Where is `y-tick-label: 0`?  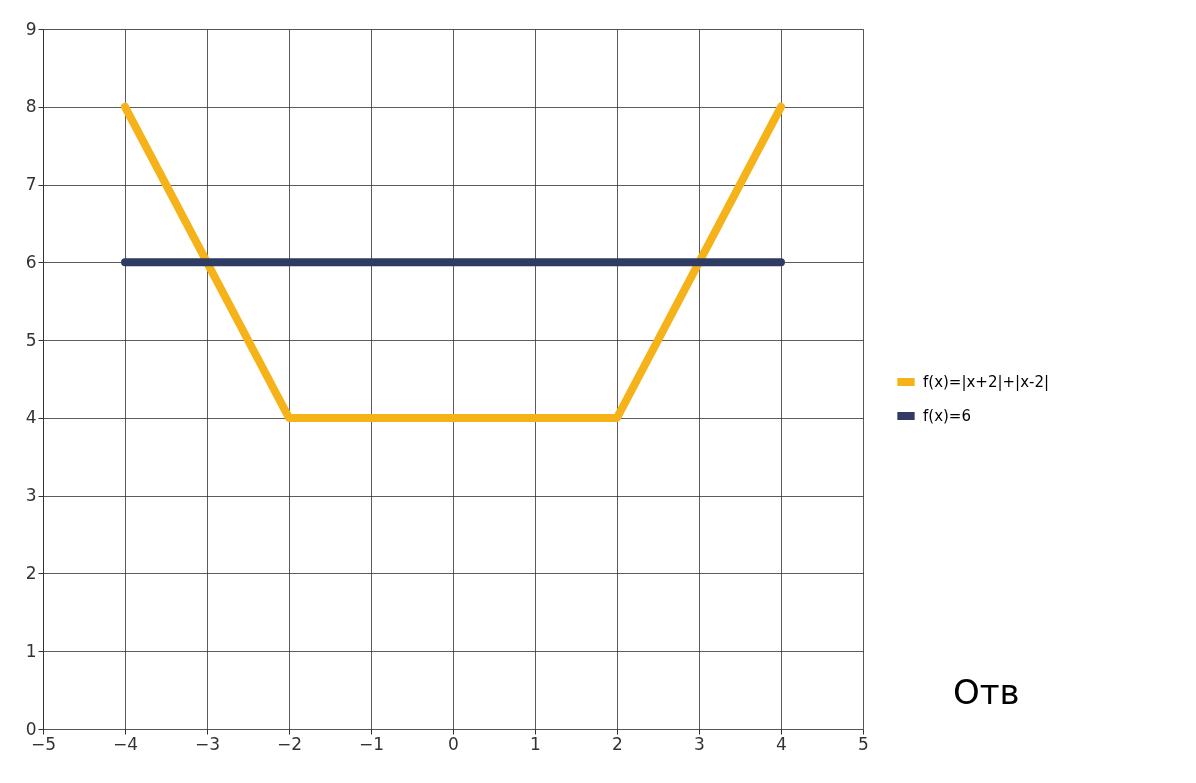 y-tick-label: 0 is located at coordinates (31, 728).